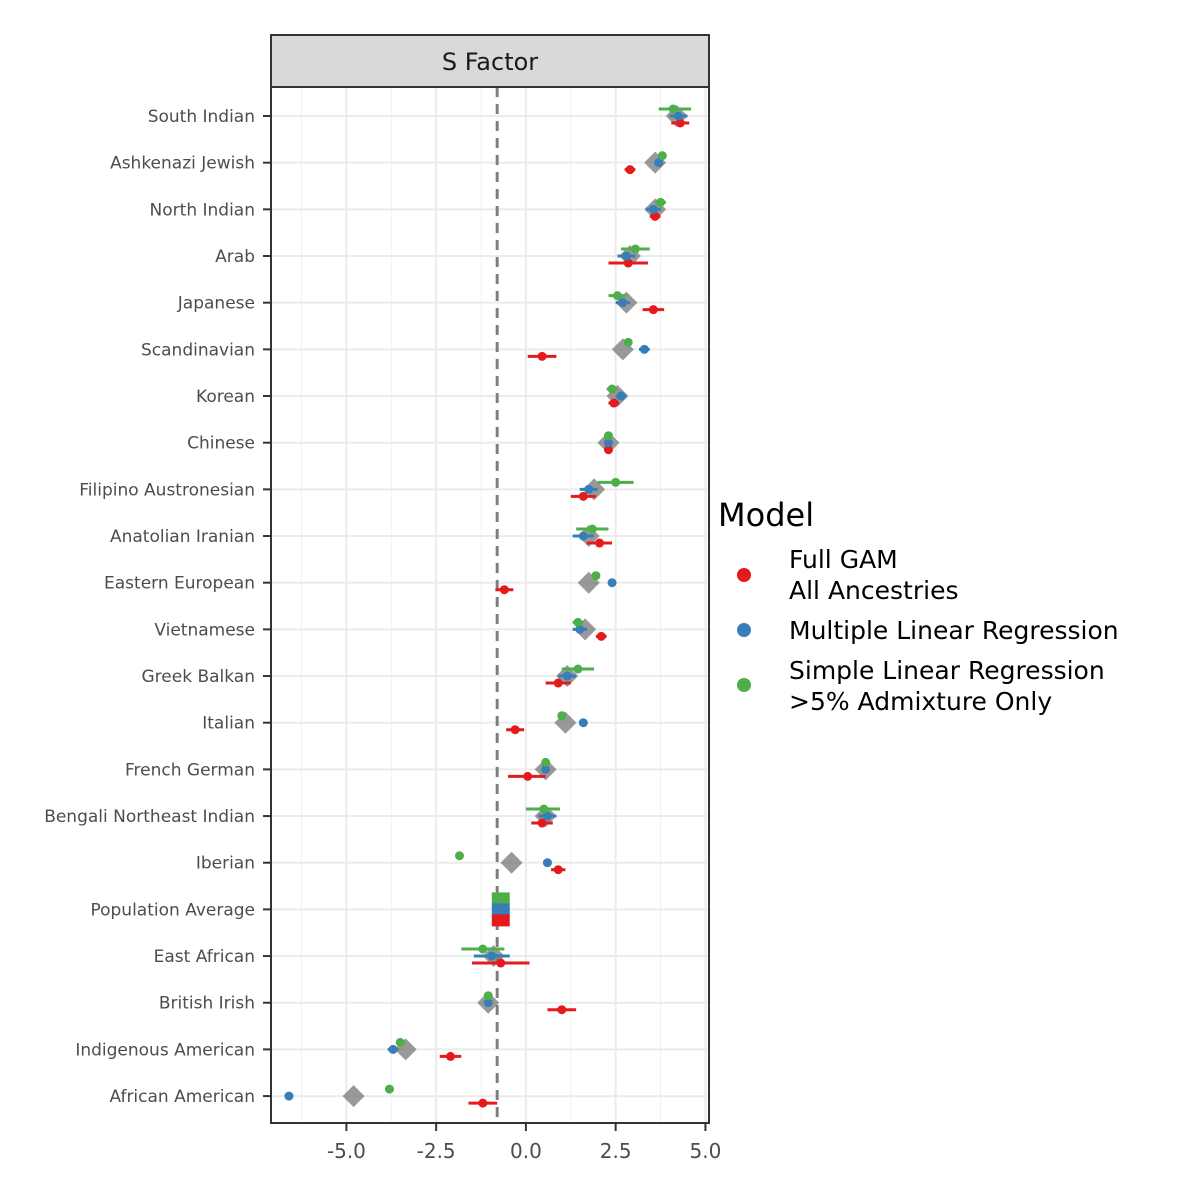  I want to click on population-average-band, so click(500, 909).